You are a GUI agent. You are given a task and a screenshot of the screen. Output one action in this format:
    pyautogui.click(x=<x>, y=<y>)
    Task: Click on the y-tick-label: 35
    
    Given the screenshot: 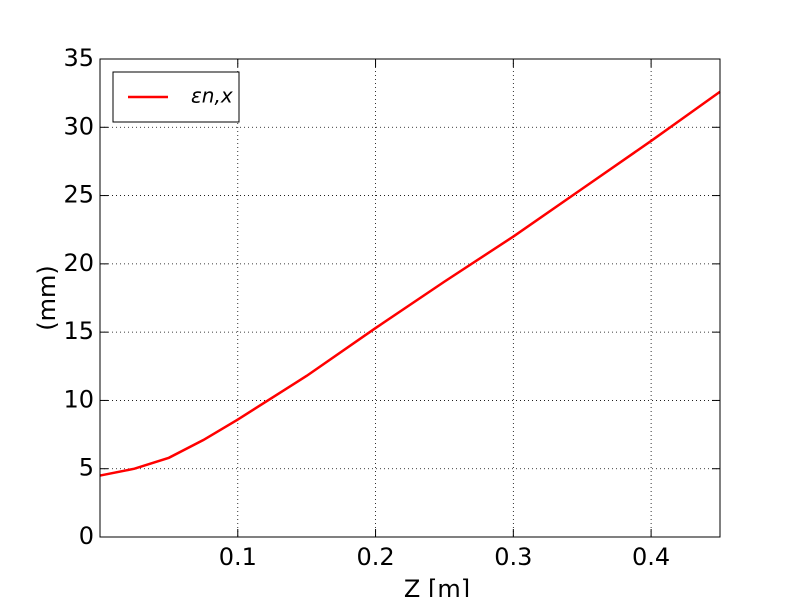 What is the action you would take?
    pyautogui.click(x=78, y=58)
    